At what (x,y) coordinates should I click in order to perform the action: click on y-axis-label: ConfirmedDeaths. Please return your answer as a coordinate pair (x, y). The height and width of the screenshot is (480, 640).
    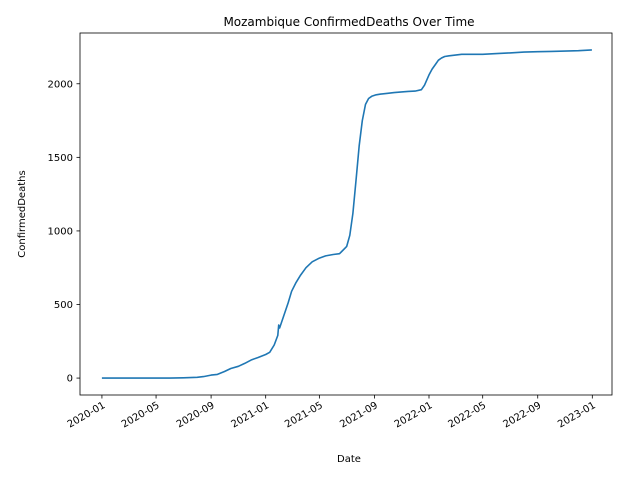
    Looking at the image, I should click on (22, 213).